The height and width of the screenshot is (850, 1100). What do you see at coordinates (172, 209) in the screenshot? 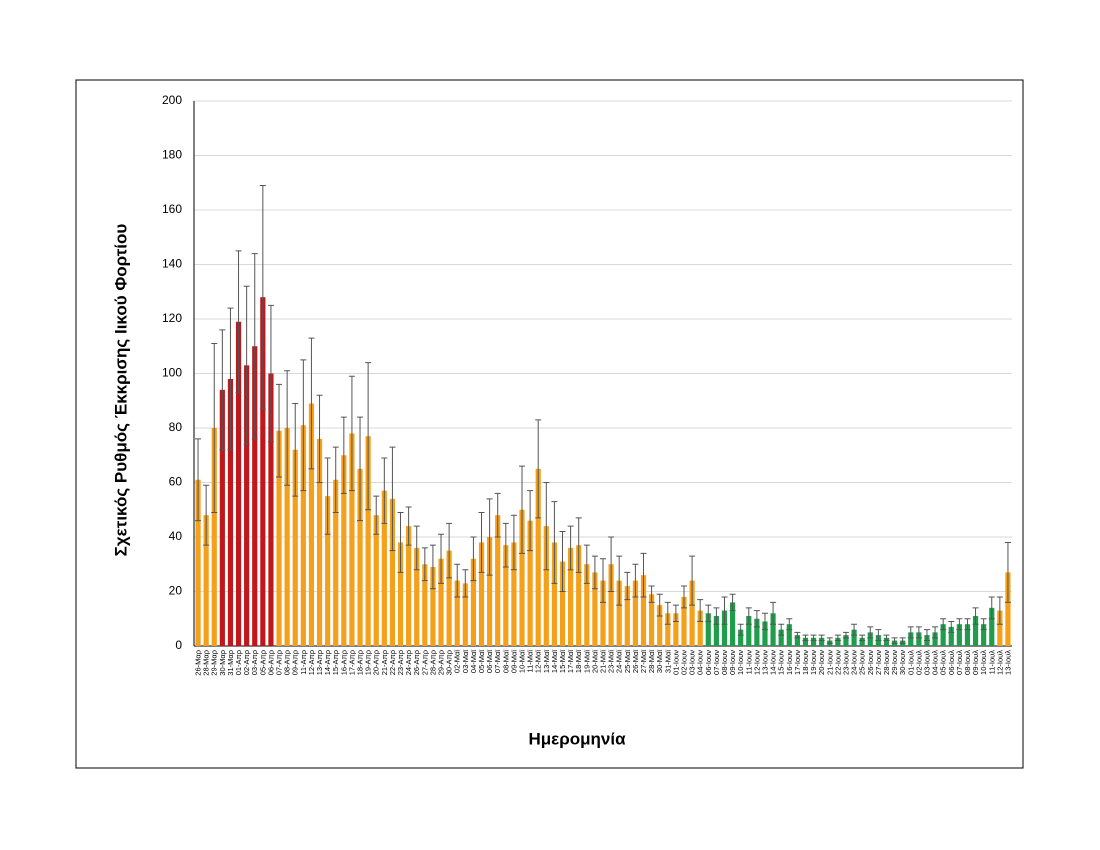
I see `y-tick-label: 160` at bounding box center [172, 209].